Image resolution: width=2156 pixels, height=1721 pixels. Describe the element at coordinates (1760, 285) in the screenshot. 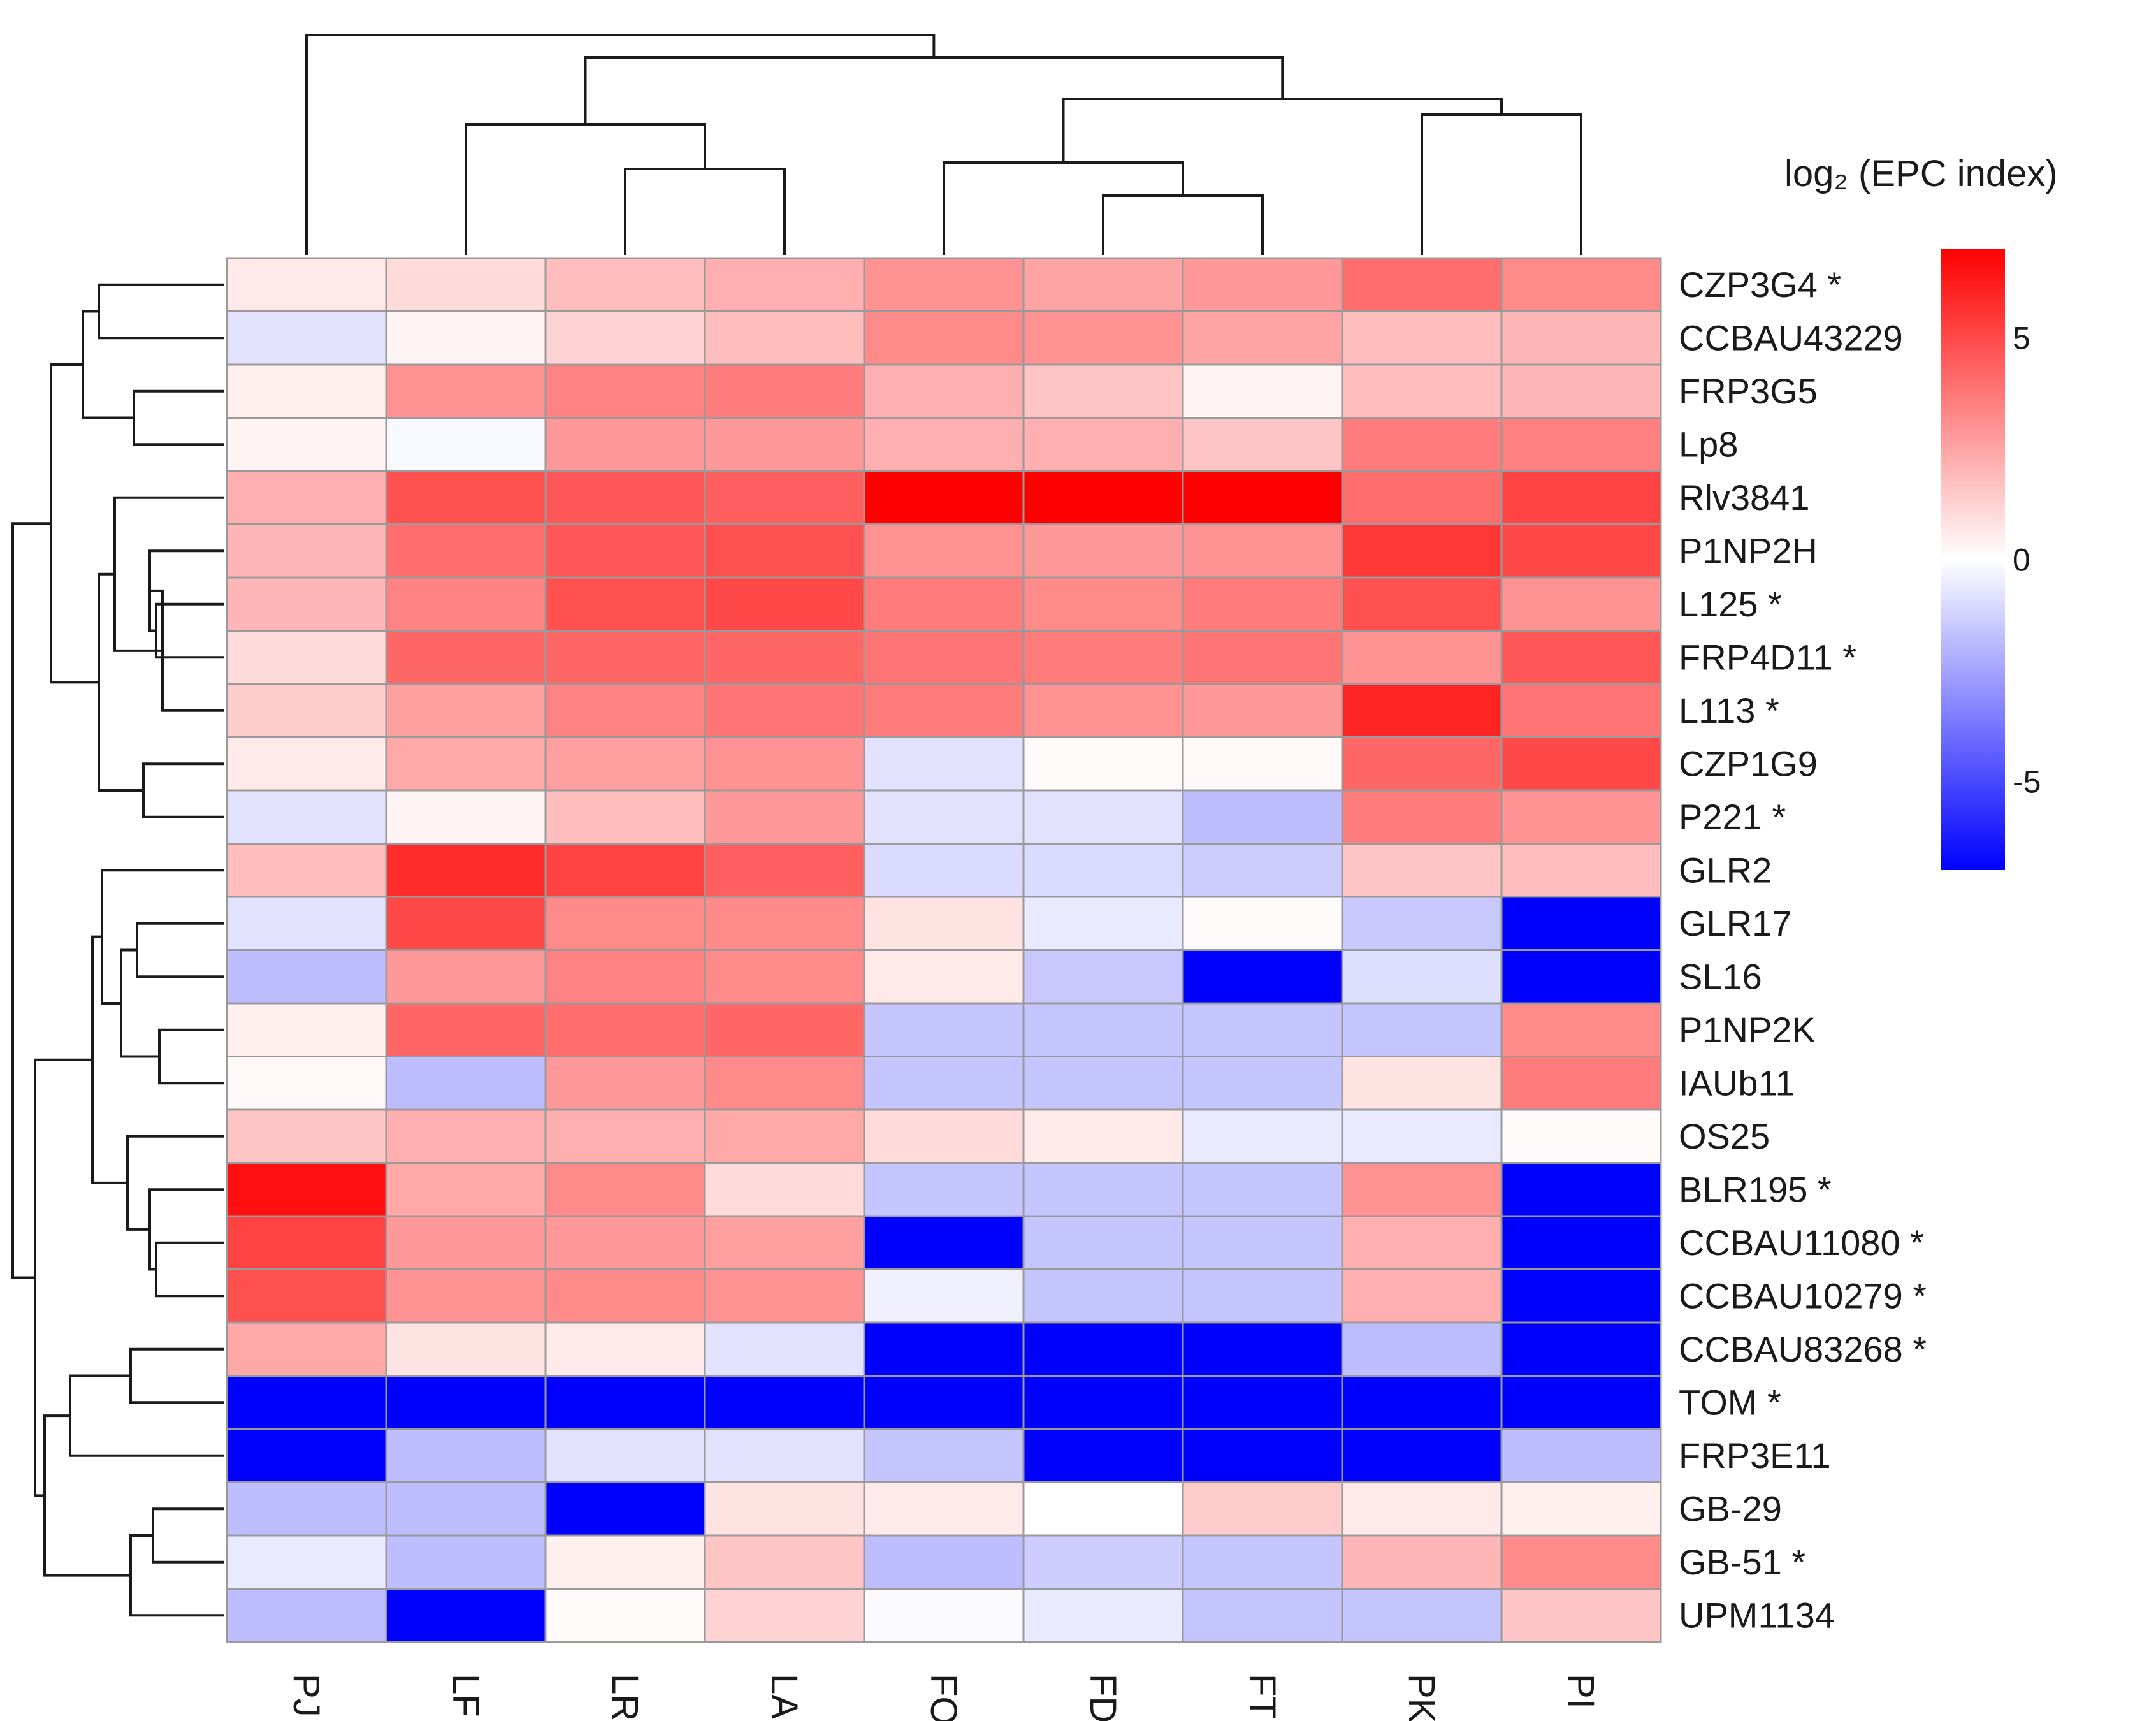

I see `row-label: CZP3G4 *` at that location.